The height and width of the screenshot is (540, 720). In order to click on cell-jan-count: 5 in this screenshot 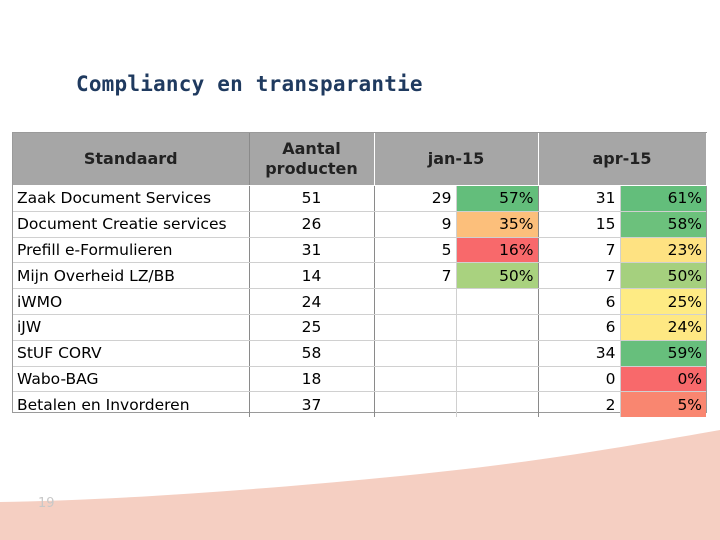, I will do `click(415, 250)`.